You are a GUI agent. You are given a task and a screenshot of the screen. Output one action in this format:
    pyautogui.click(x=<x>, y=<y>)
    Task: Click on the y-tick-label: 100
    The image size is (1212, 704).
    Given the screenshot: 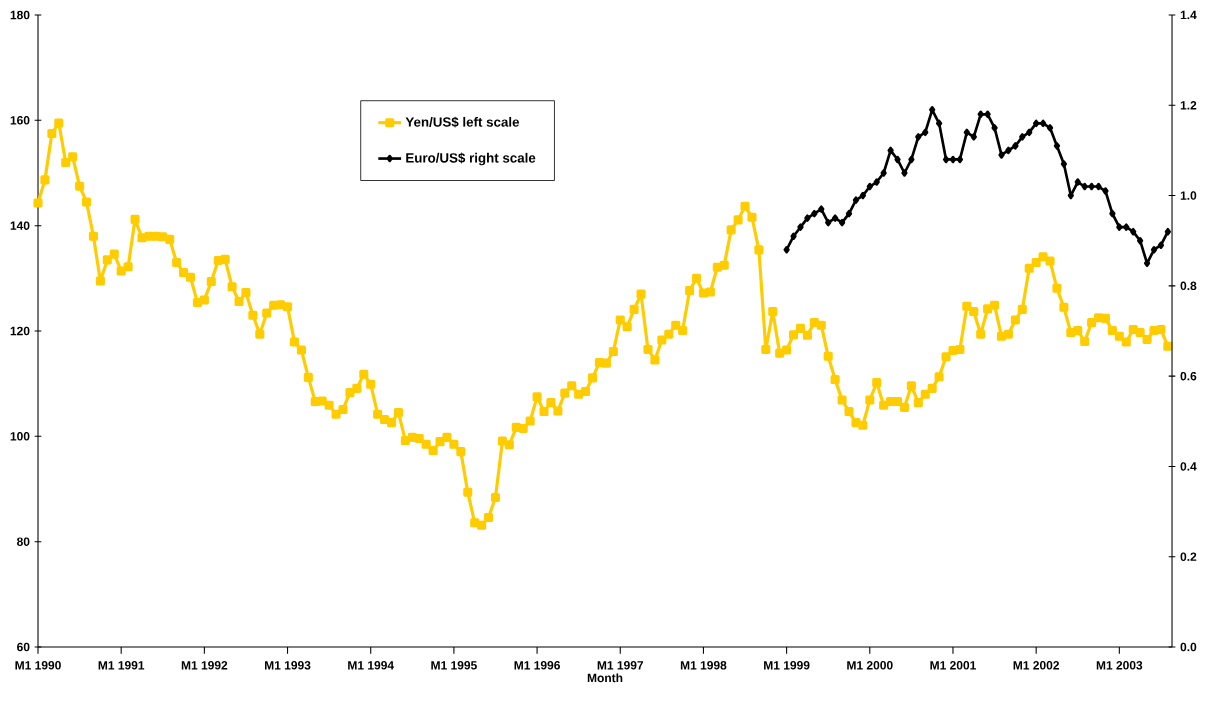 What is the action you would take?
    pyautogui.click(x=20, y=436)
    